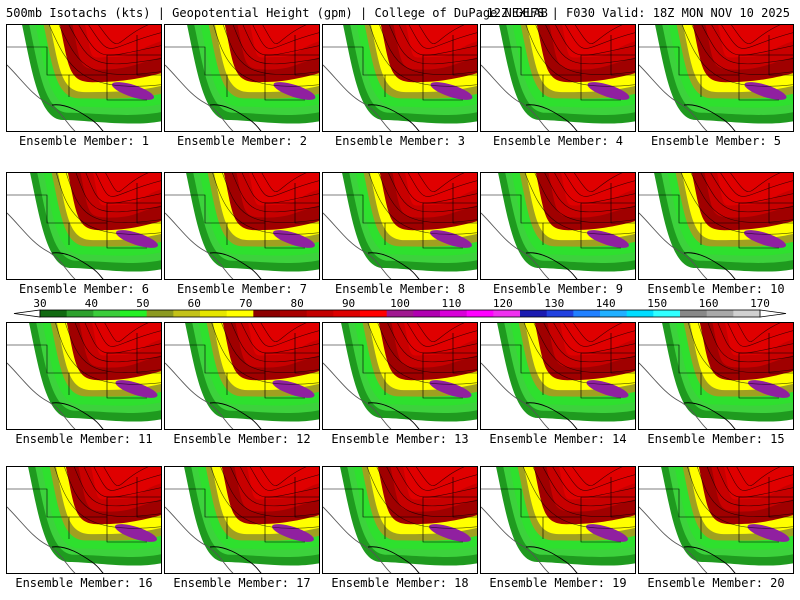  I want to click on ensemble-member-label: Ensemble Member: 1, so click(84, 141).